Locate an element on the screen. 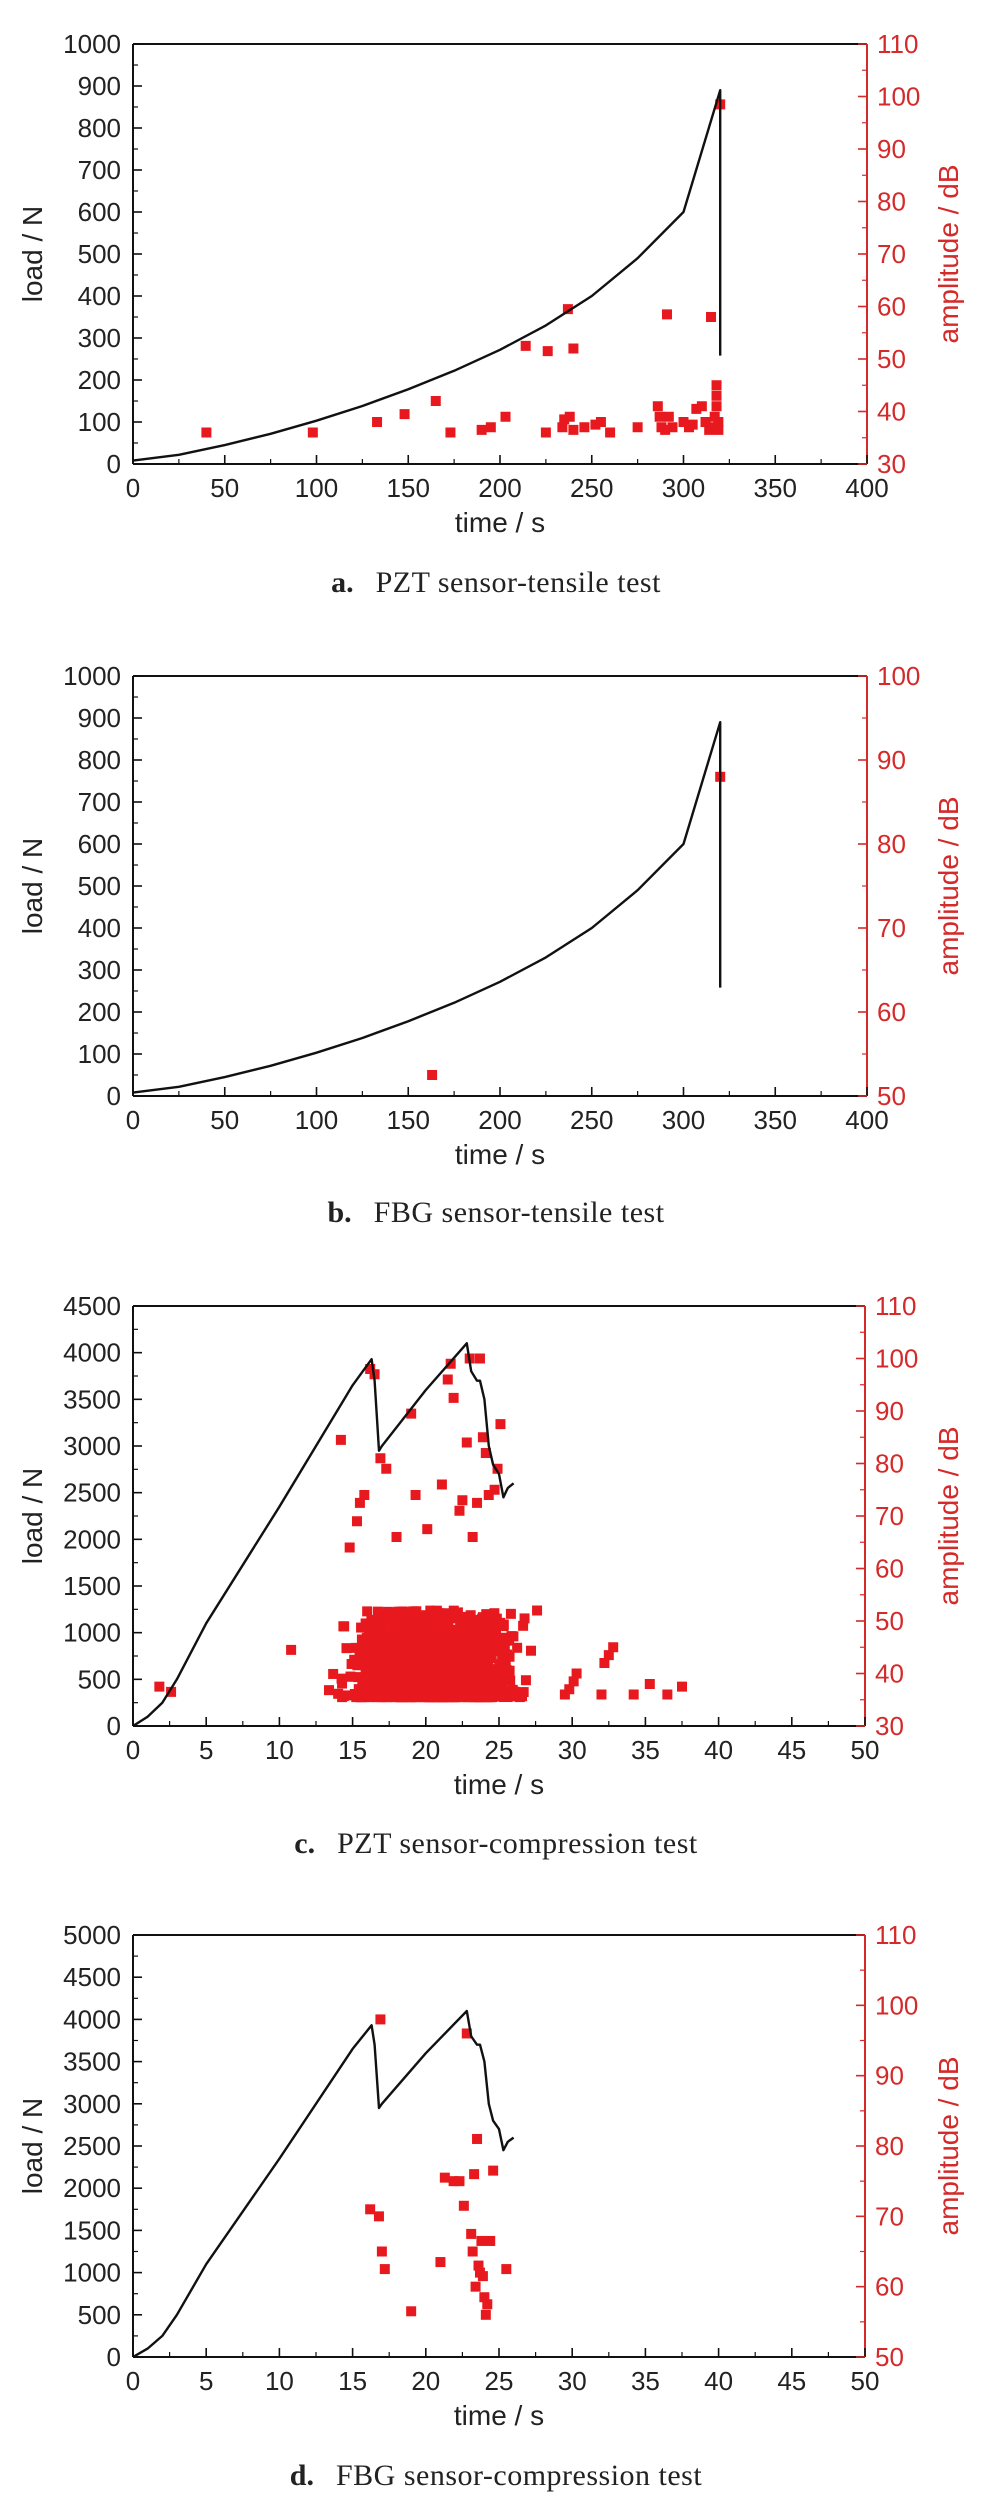  y-tick-label: 3500 is located at coordinates (92, 1399).